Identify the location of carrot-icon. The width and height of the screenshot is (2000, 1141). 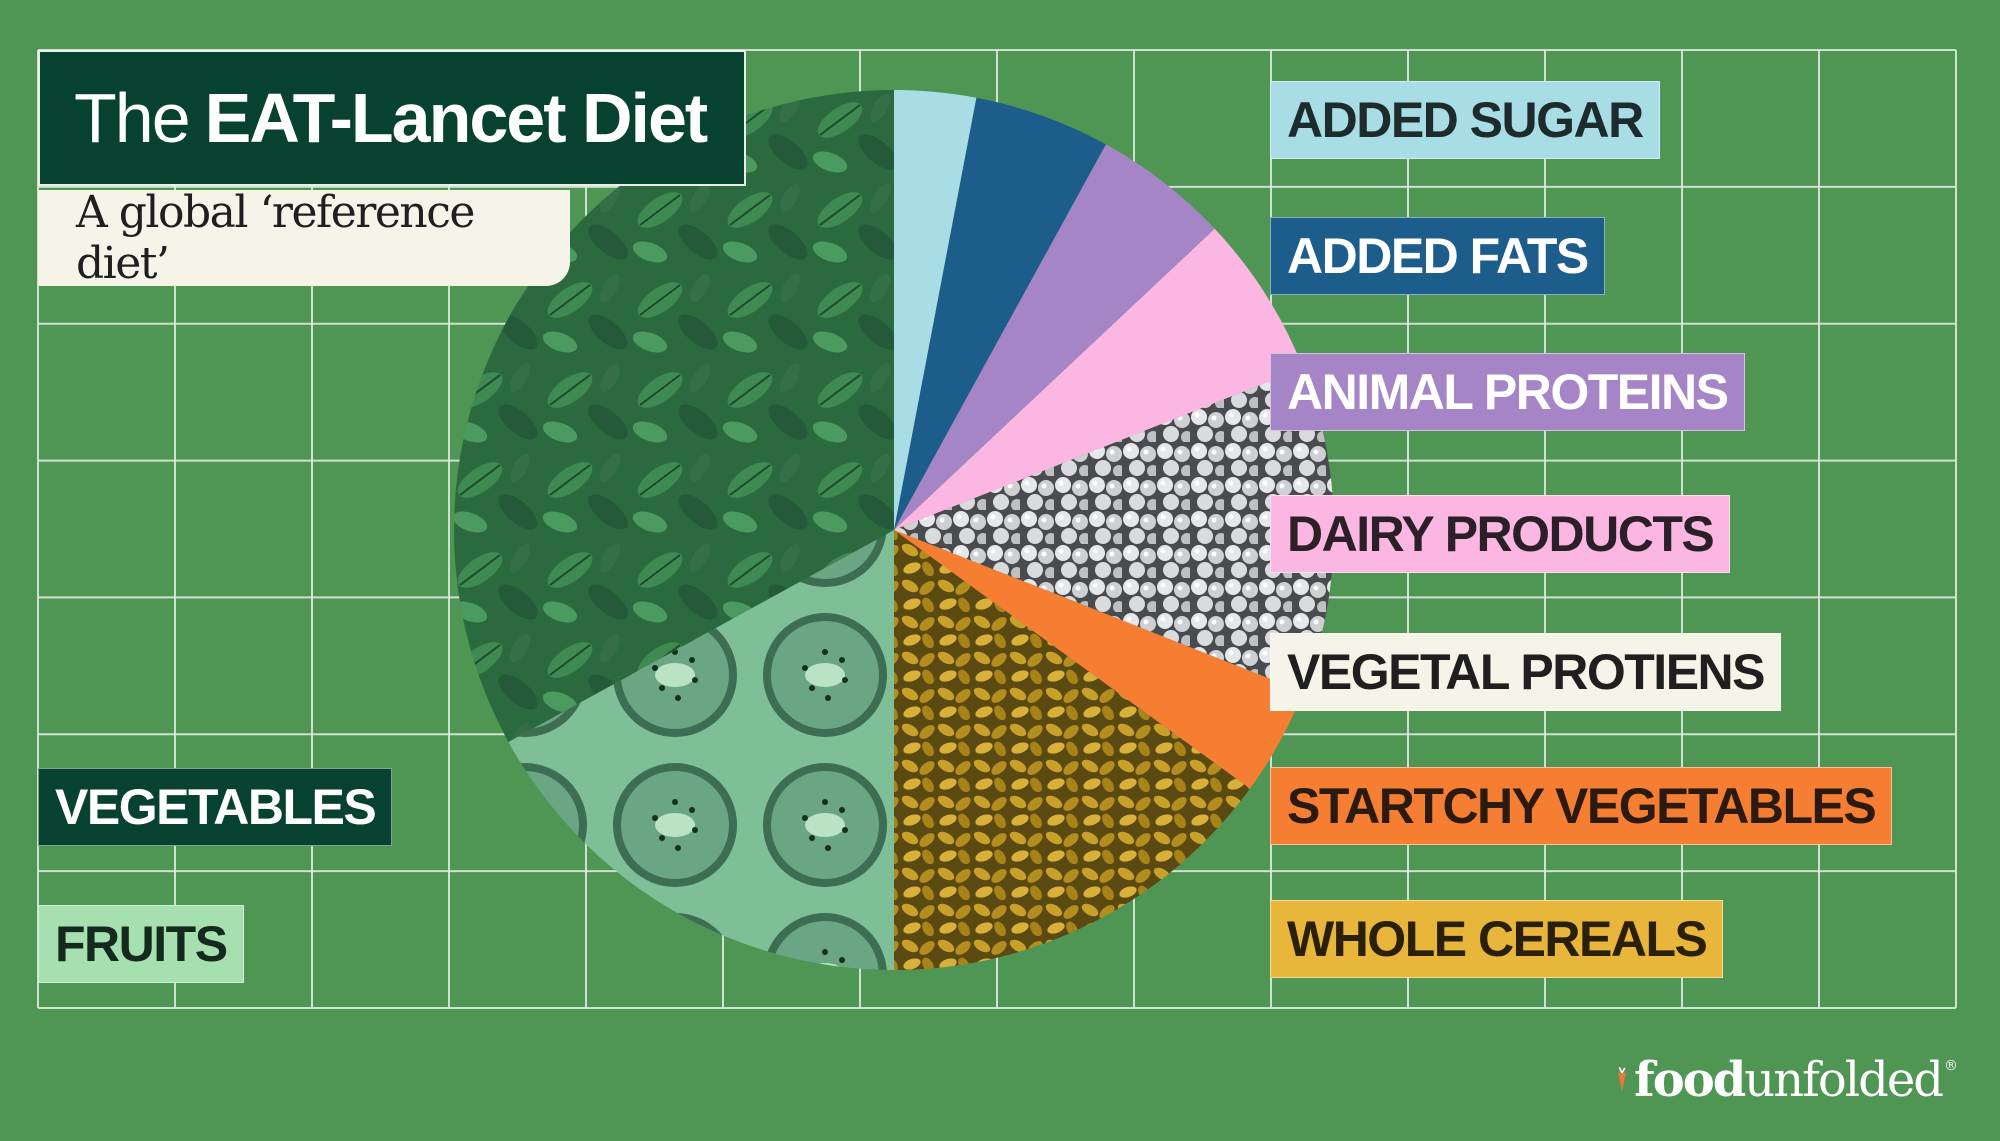
(1622, 1079).